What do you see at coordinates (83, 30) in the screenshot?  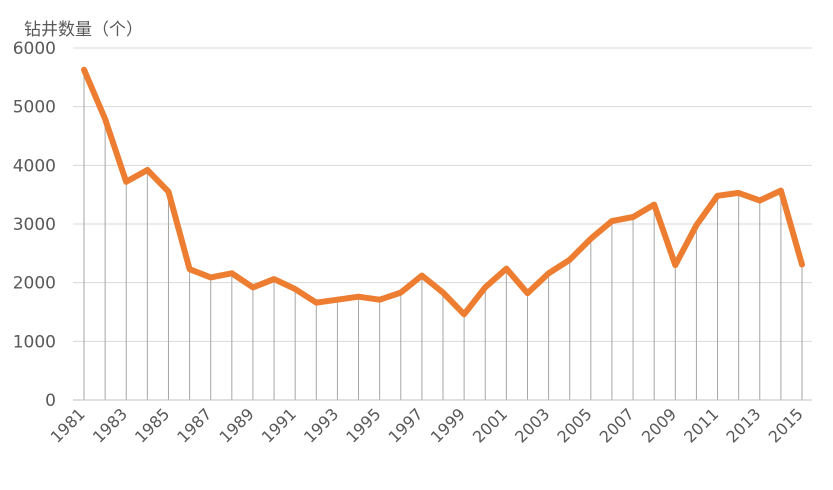 I see `y-axis-label: 钻井数量（个）` at bounding box center [83, 30].